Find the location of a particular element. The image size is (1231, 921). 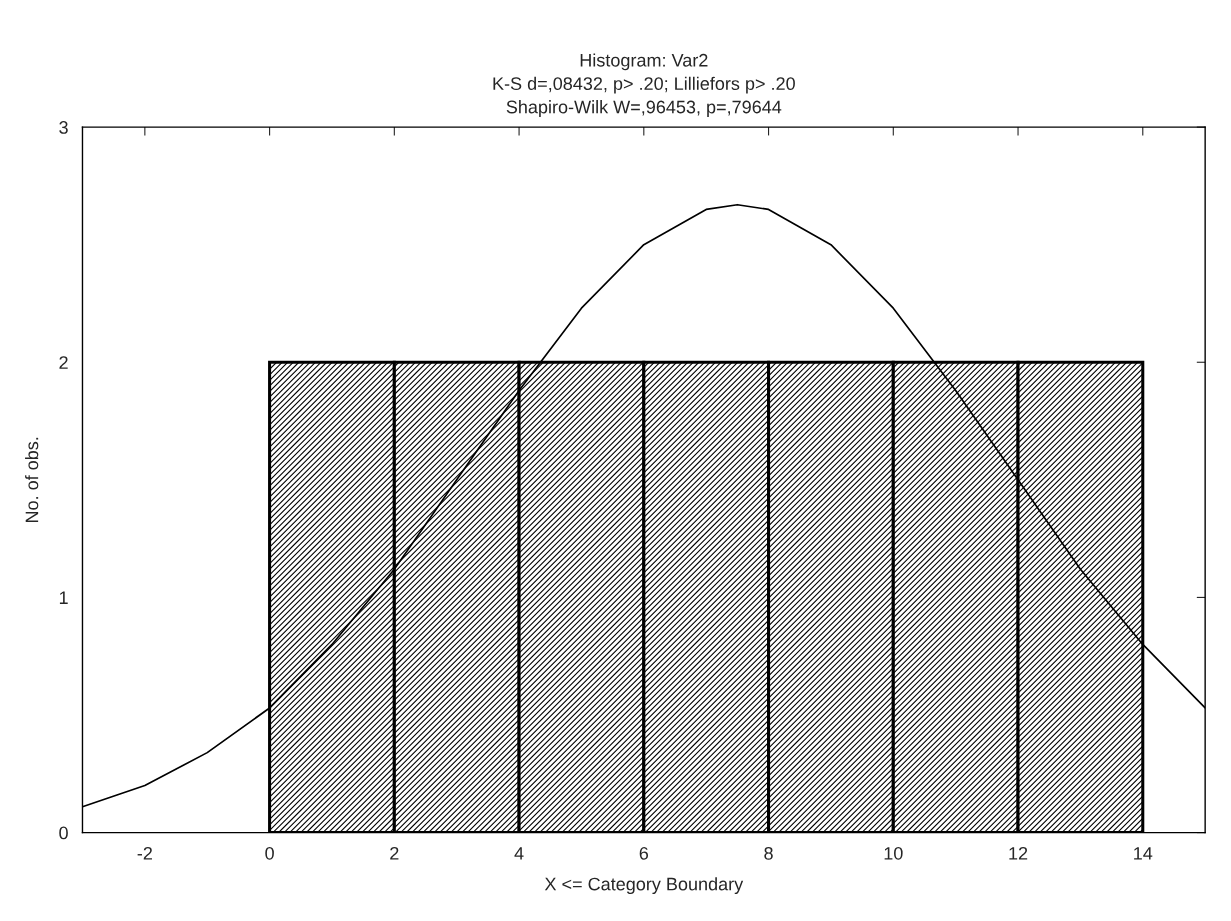

x-tick-label: 14 is located at coordinates (1143, 853).